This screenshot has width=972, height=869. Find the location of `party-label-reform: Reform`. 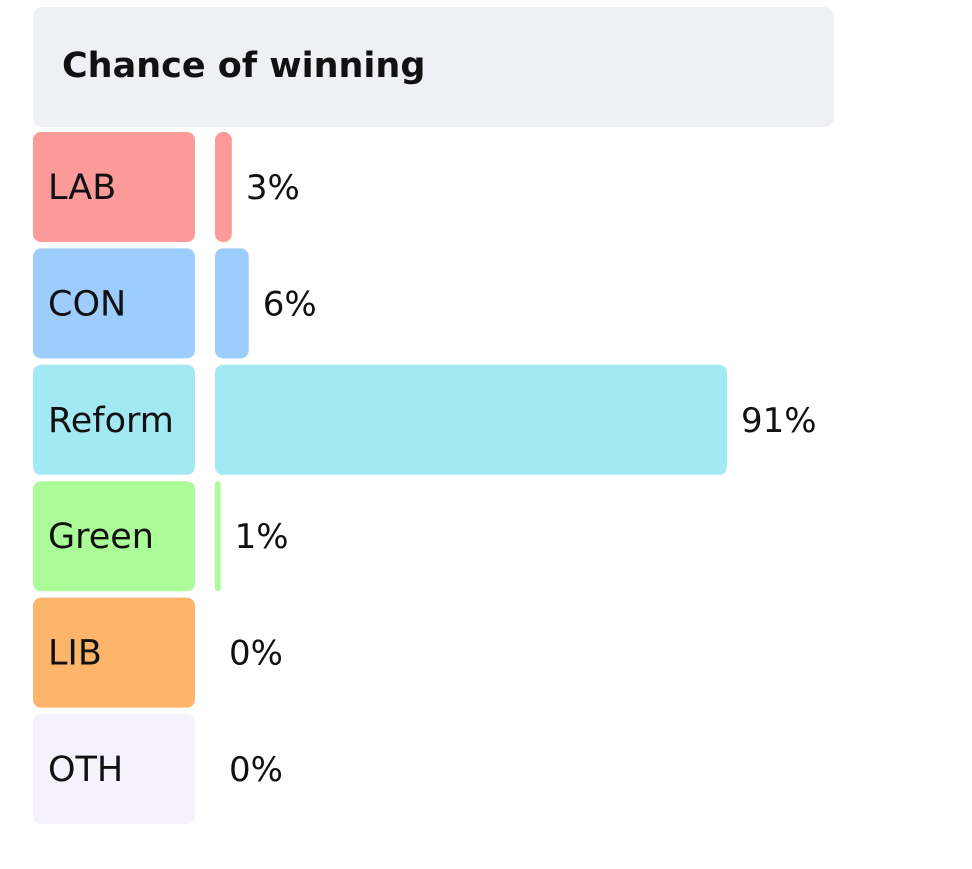

party-label-reform: Reform is located at coordinates (111, 421).